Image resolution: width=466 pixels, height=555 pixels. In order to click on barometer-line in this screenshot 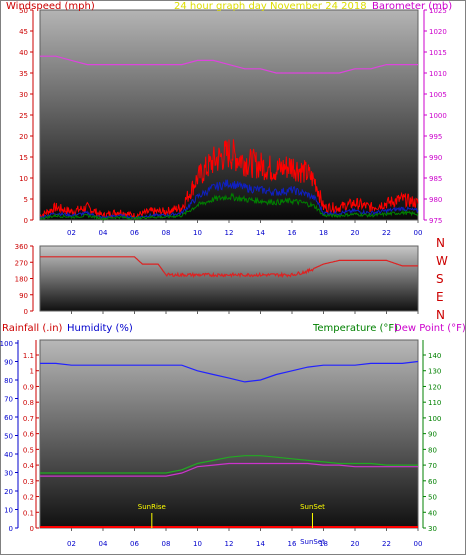, I will do `click(229, 64)`.